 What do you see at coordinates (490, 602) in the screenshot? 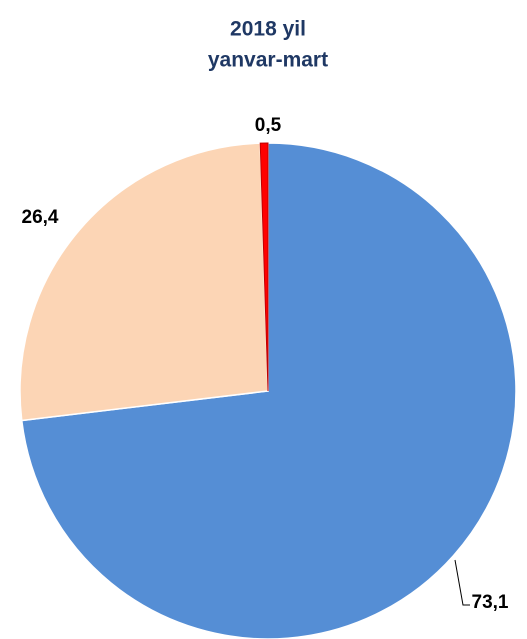
I see `data-label: 73,1` at bounding box center [490, 602].